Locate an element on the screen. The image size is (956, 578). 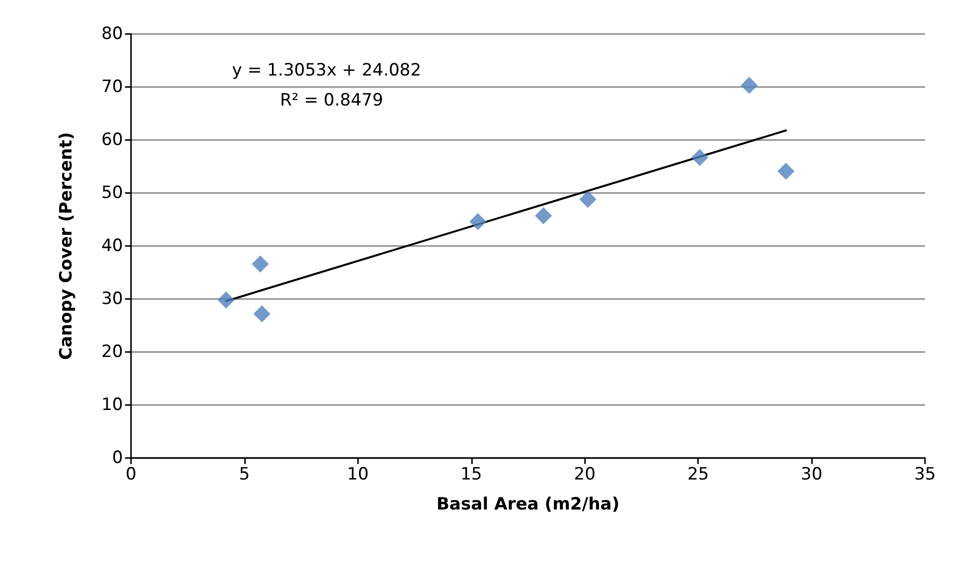
x-tick-label: 35 is located at coordinates (925, 474).